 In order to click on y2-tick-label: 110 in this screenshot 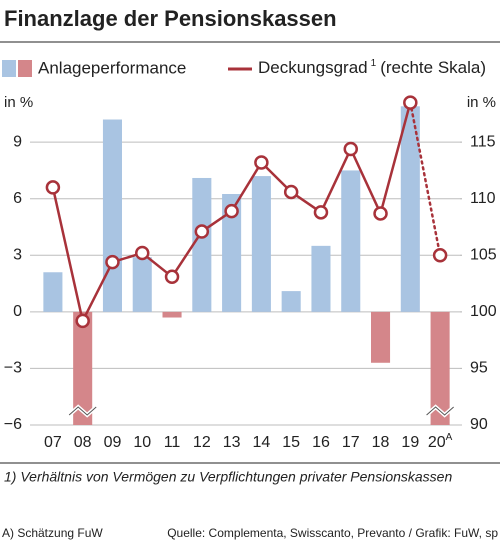, I will do `click(483, 198)`.